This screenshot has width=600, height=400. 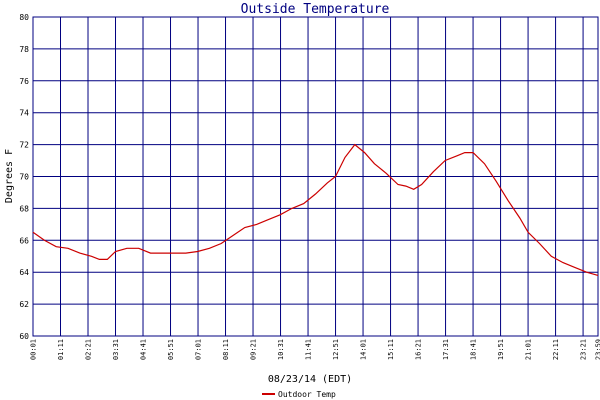 I want to click on x-tick-label: 23:59, so click(x=597, y=349).